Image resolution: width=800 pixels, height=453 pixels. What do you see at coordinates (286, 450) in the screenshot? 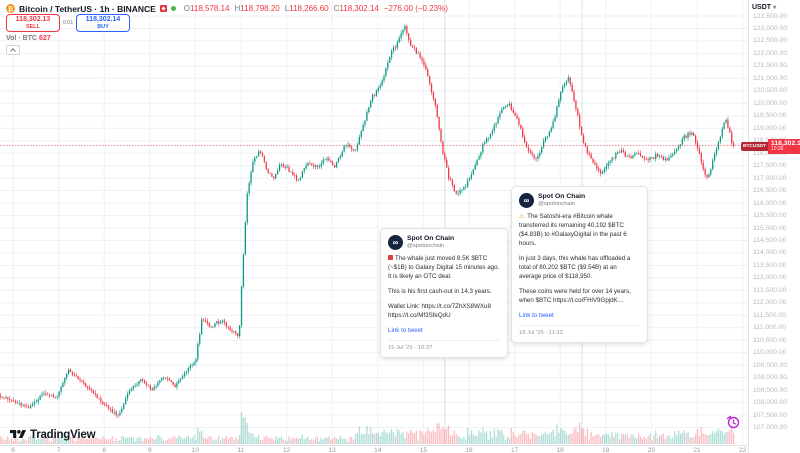
I see `time-axis-label: 12` at bounding box center [286, 450].